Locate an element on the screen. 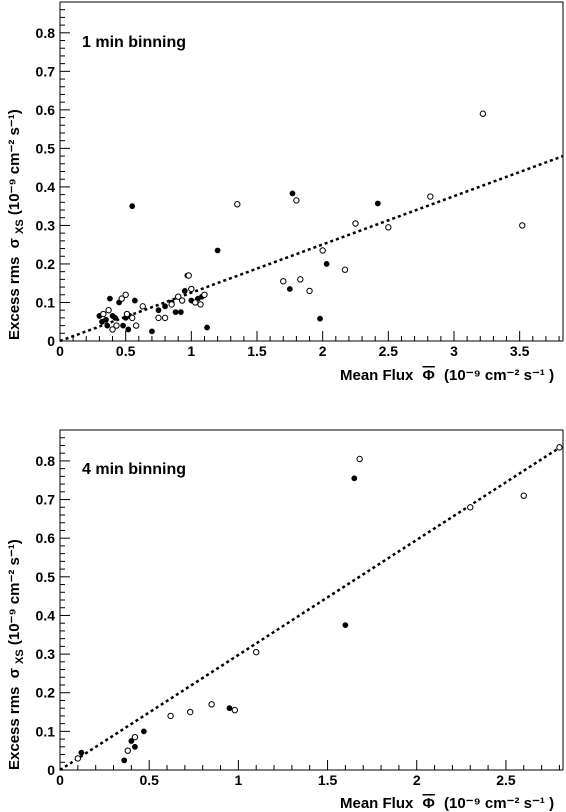 The width and height of the screenshot is (566, 812). y-axis-label: Excess rms is located at coordinates (14, 728).